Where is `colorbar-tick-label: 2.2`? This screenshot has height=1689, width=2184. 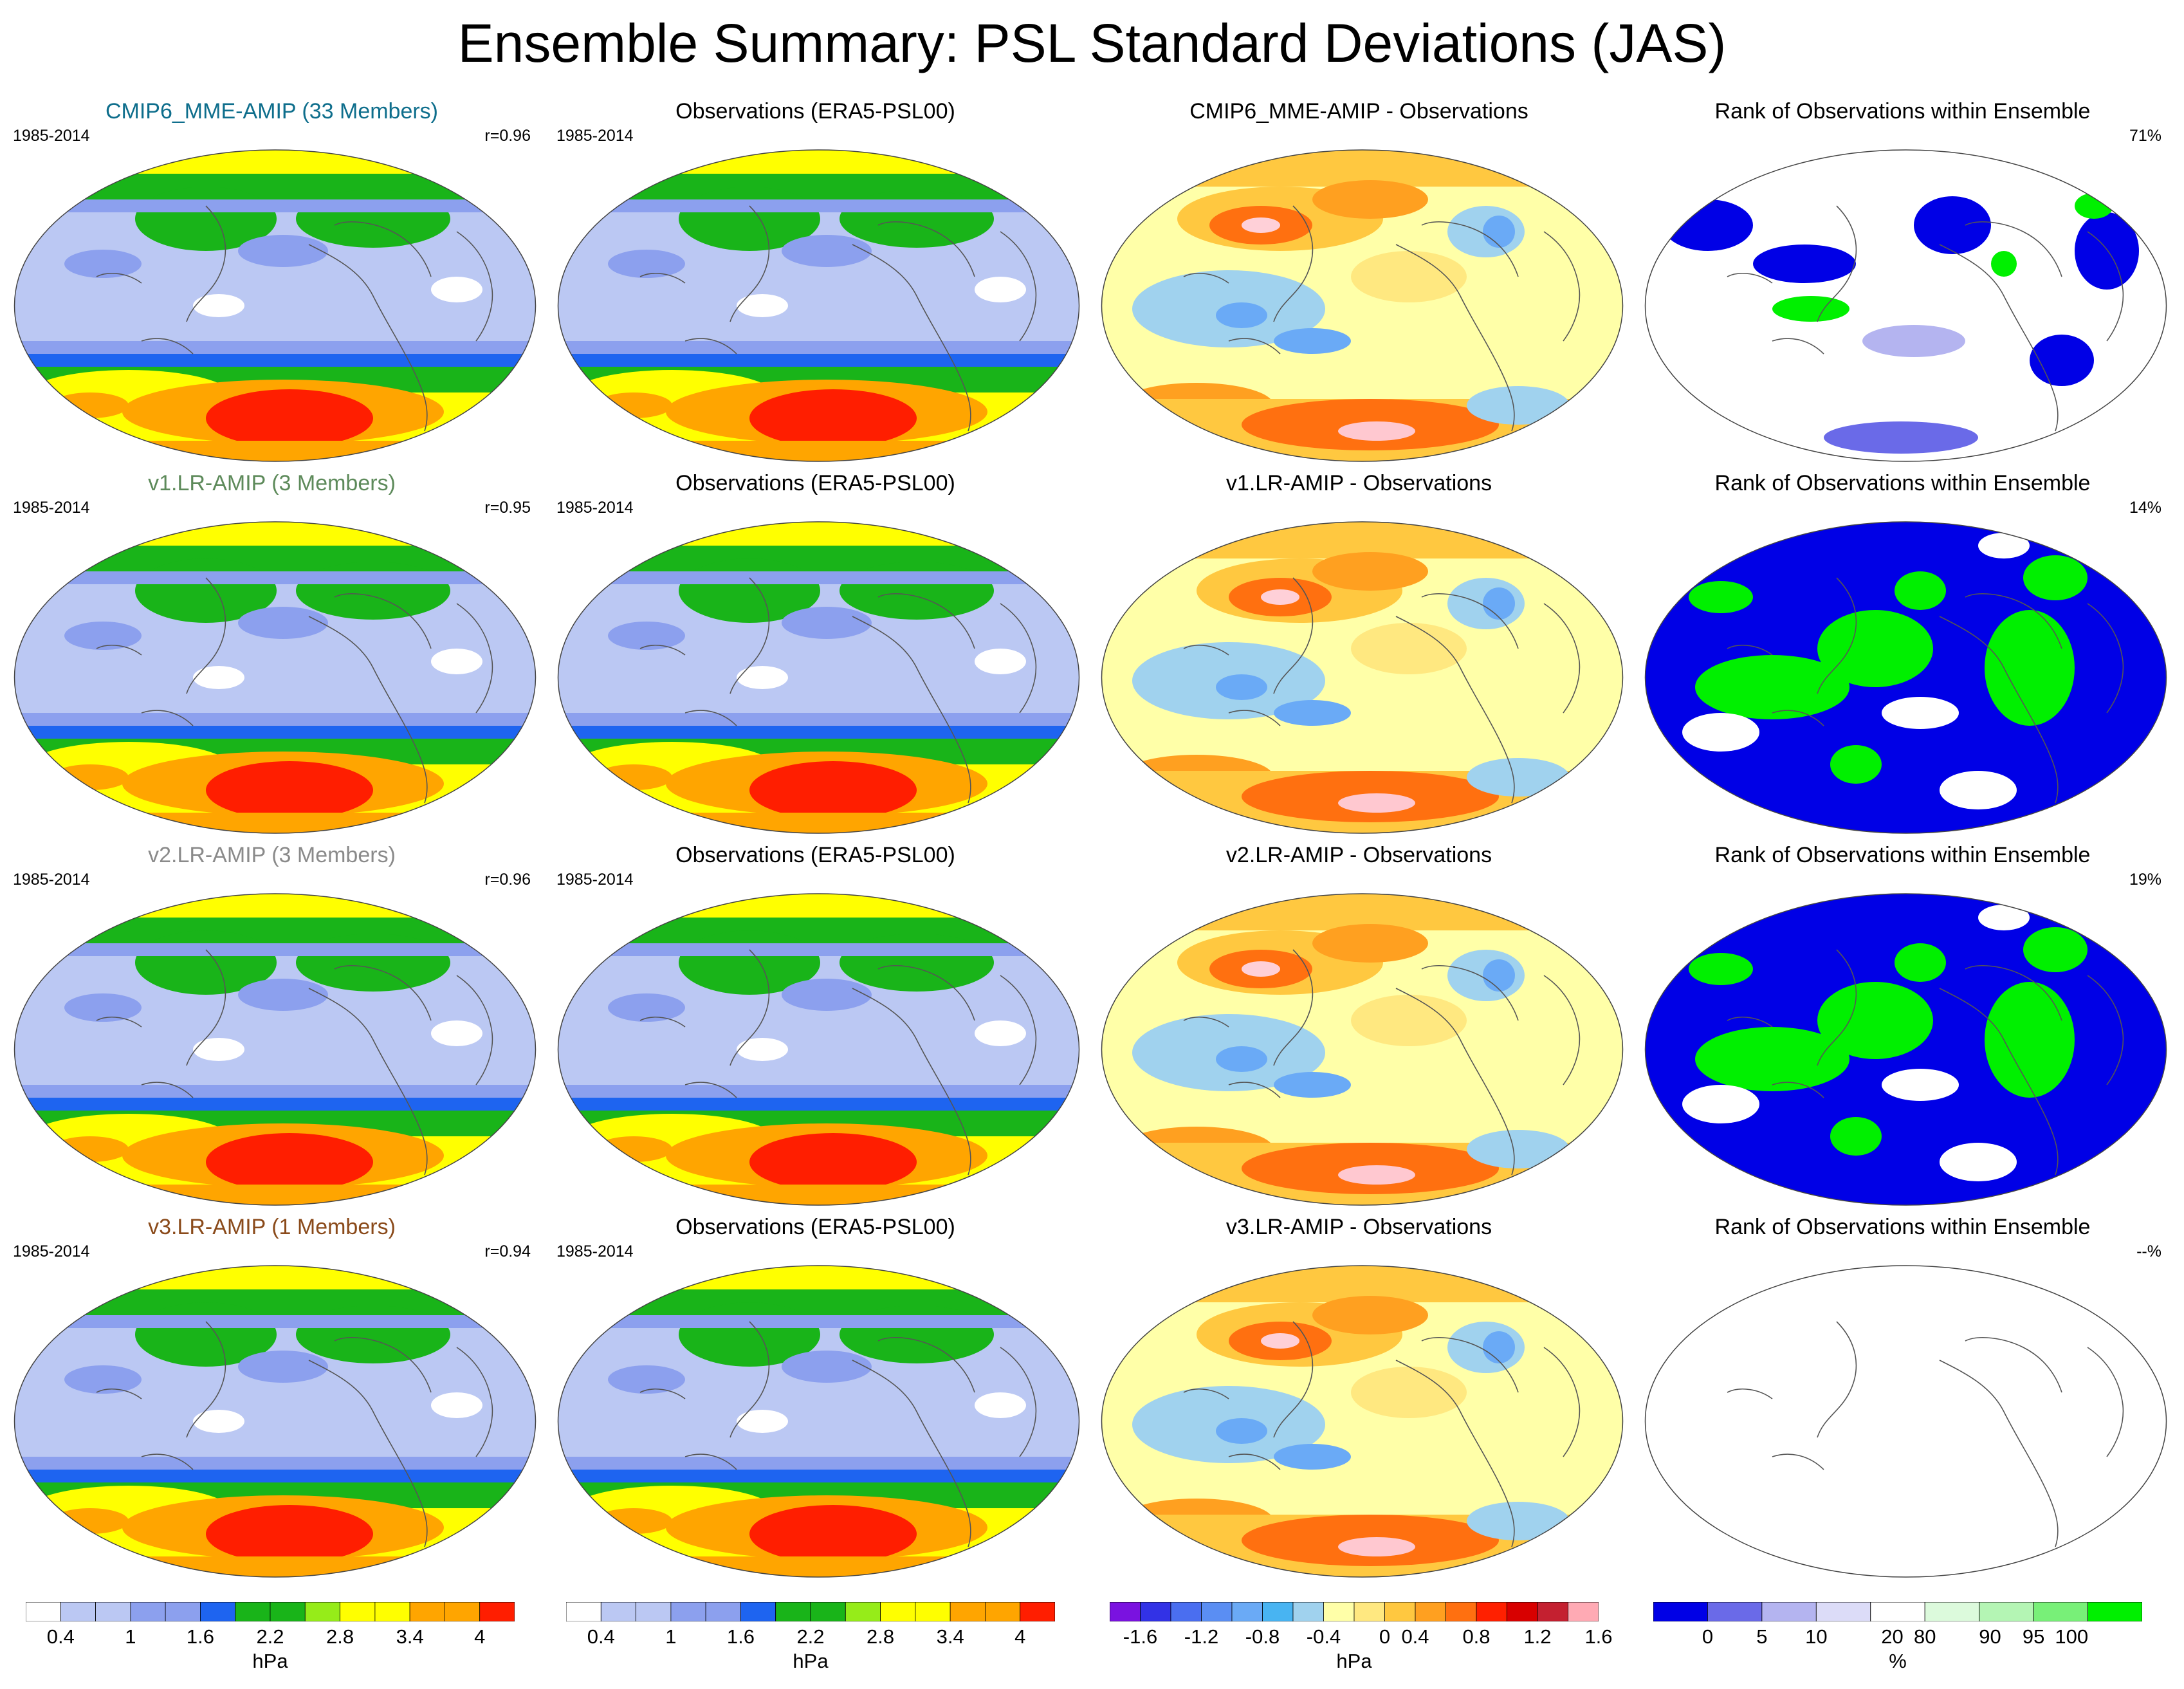 colorbar-tick-label: 2.2 is located at coordinates (810, 1637).